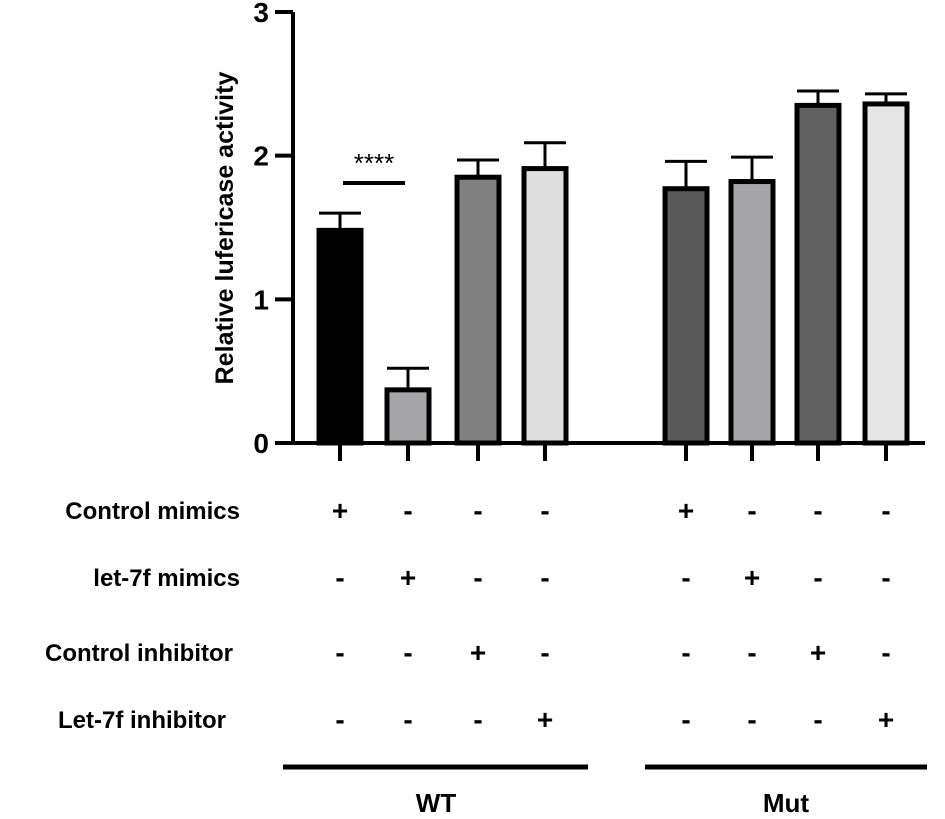 The height and width of the screenshot is (819, 945). What do you see at coordinates (152, 511) in the screenshot?
I see `row-label: Control mimics` at bounding box center [152, 511].